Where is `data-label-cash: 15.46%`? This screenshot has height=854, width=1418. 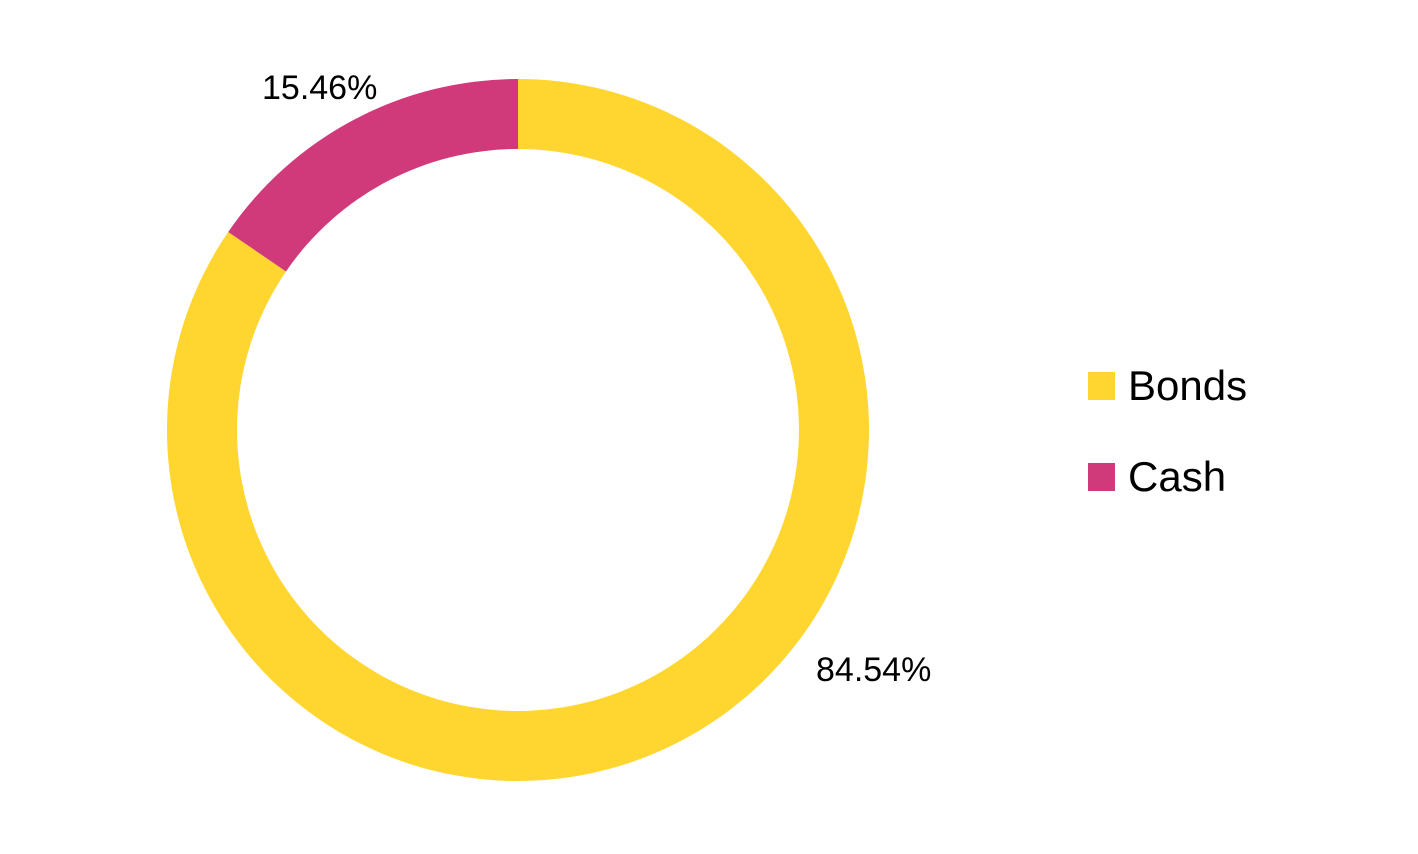
data-label-cash: 15.46% is located at coordinates (319, 88).